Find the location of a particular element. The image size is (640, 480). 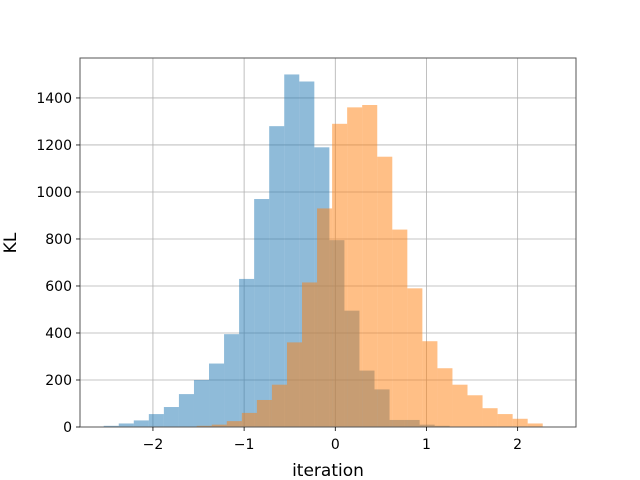

y-tick-label: 1200 is located at coordinates (54, 146).